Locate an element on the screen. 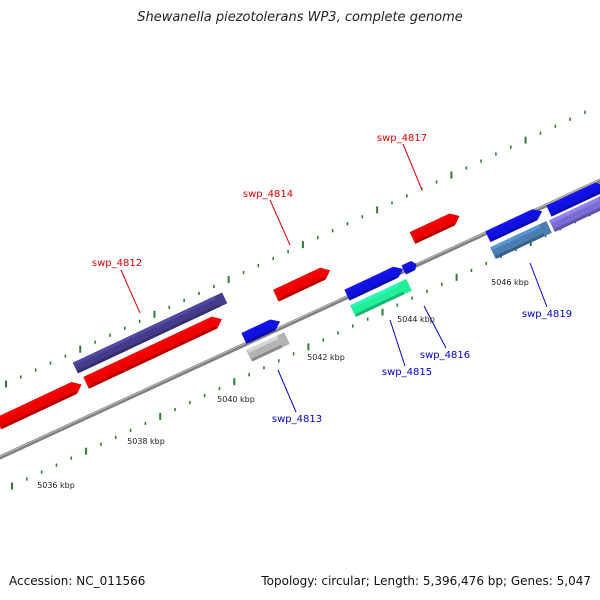 This screenshot has width=600, height=600. gene-purple-shadow is located at coordinates (148, 339).